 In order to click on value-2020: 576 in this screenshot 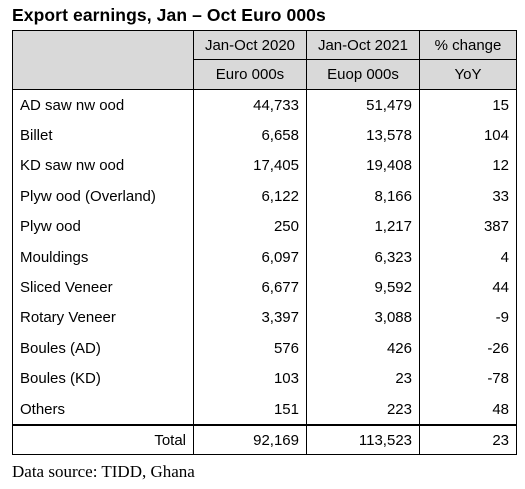, I will do `click(250, 348)`.